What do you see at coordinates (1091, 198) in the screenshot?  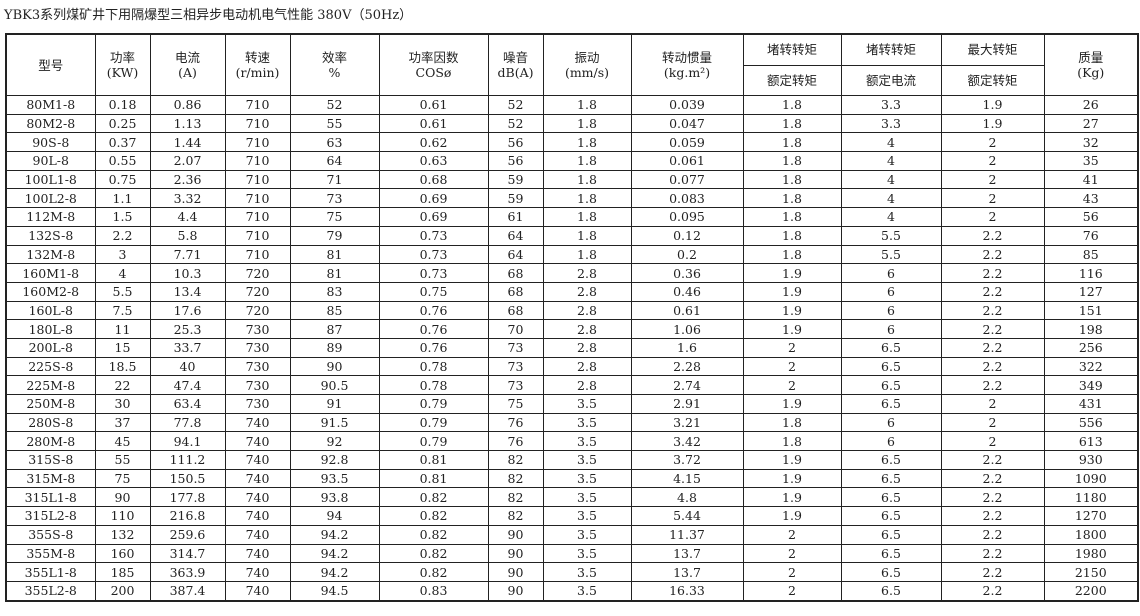 I see `table-cell: 43` at bounding box center [1091, 198].